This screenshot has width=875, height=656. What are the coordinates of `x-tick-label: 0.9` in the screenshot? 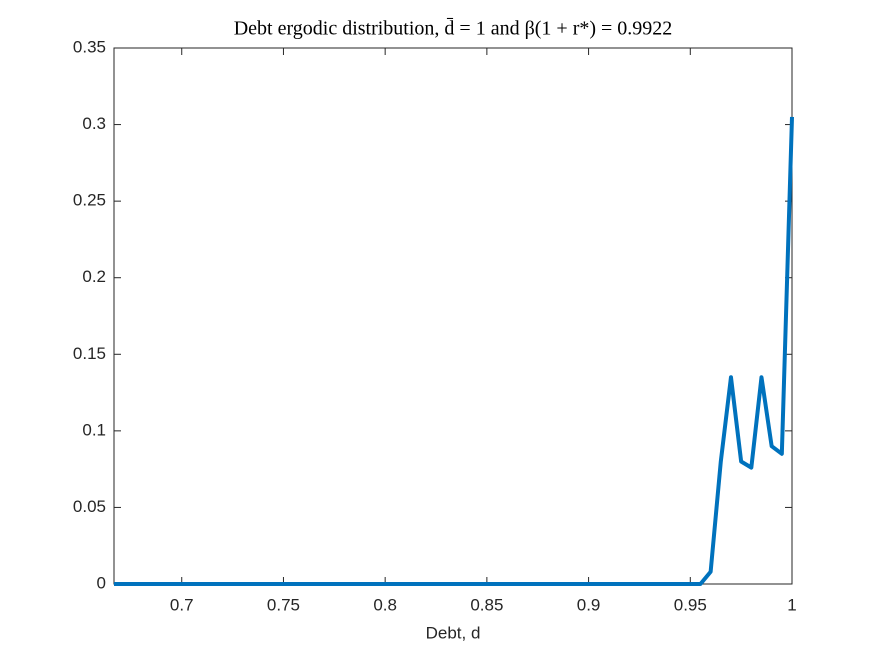 It's located at (589, 604).